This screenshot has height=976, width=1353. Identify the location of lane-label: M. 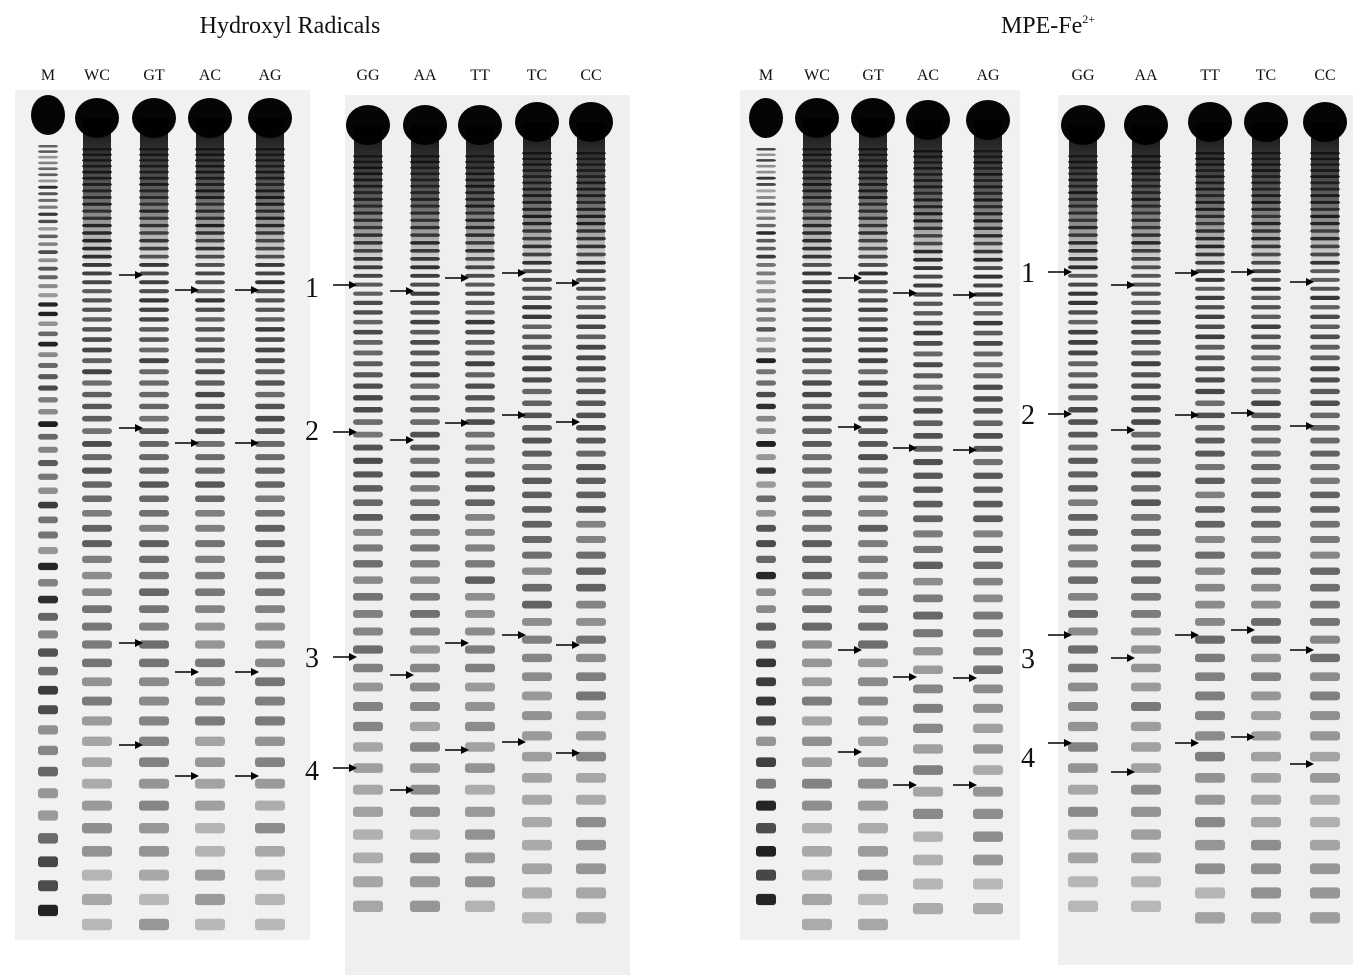
(48, 75).